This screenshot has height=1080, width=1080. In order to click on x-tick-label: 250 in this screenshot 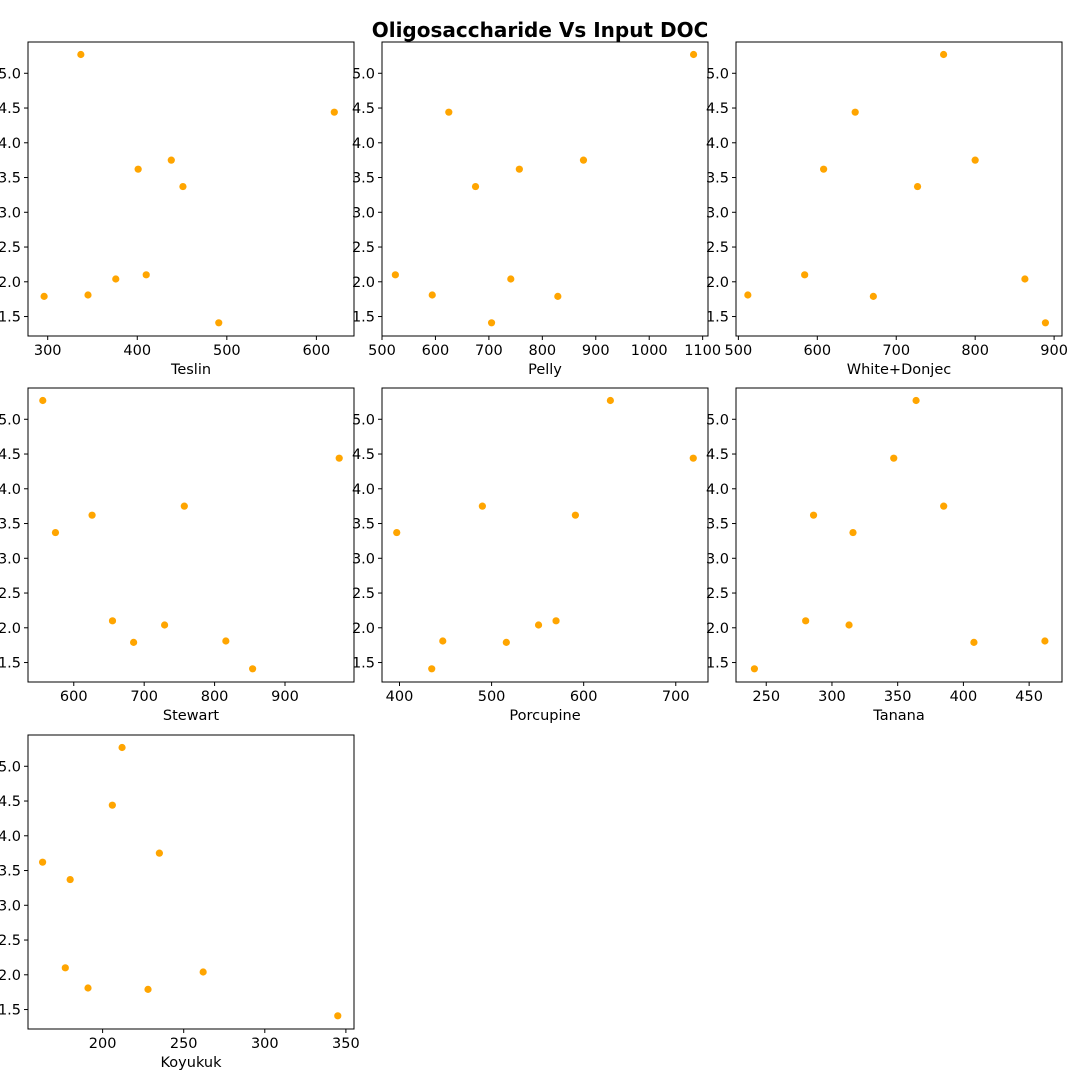, I will do `click(184, 1044)`.